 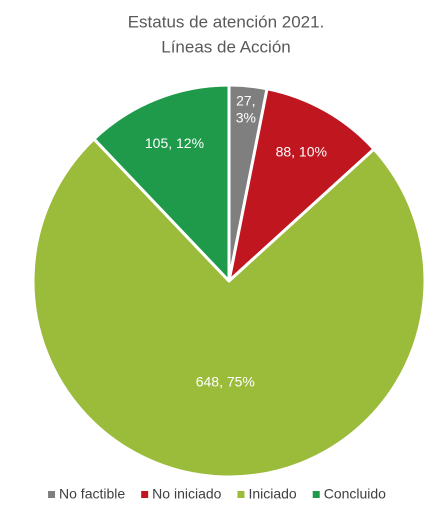 What do you see at coordinates (225, 46) in the screenshot?
I see `chart-title: Líneas de Acción` at bounding box center [225, 46].